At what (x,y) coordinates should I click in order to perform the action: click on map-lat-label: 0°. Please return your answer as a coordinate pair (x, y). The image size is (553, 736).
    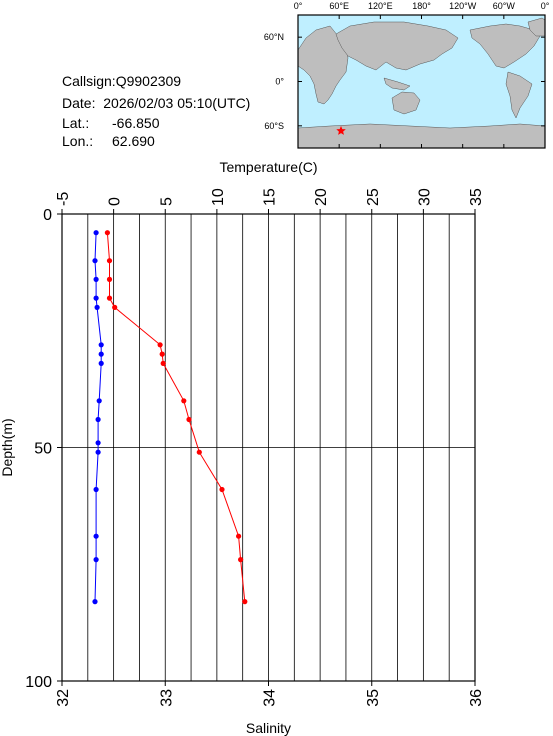
    Looking at the image, I should click on (279, 82).